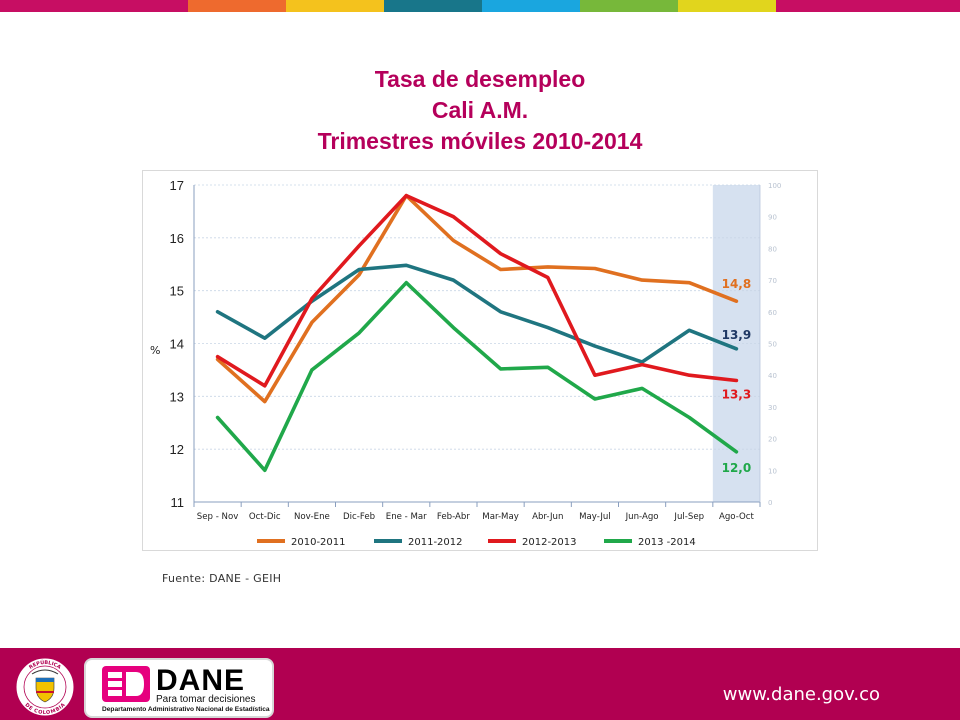 This screenshot has height=720, width=960. What do you see at coordinates (126, 684) in the screenshot?
I see `dane-mark-icon` at bounding box center [126, 684].